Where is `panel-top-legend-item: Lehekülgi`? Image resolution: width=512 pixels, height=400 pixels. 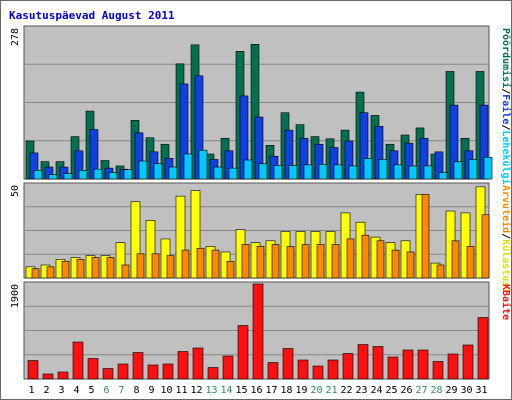
panel-top-legend-item: Lehekülgi is located at coordinates (505, 157).